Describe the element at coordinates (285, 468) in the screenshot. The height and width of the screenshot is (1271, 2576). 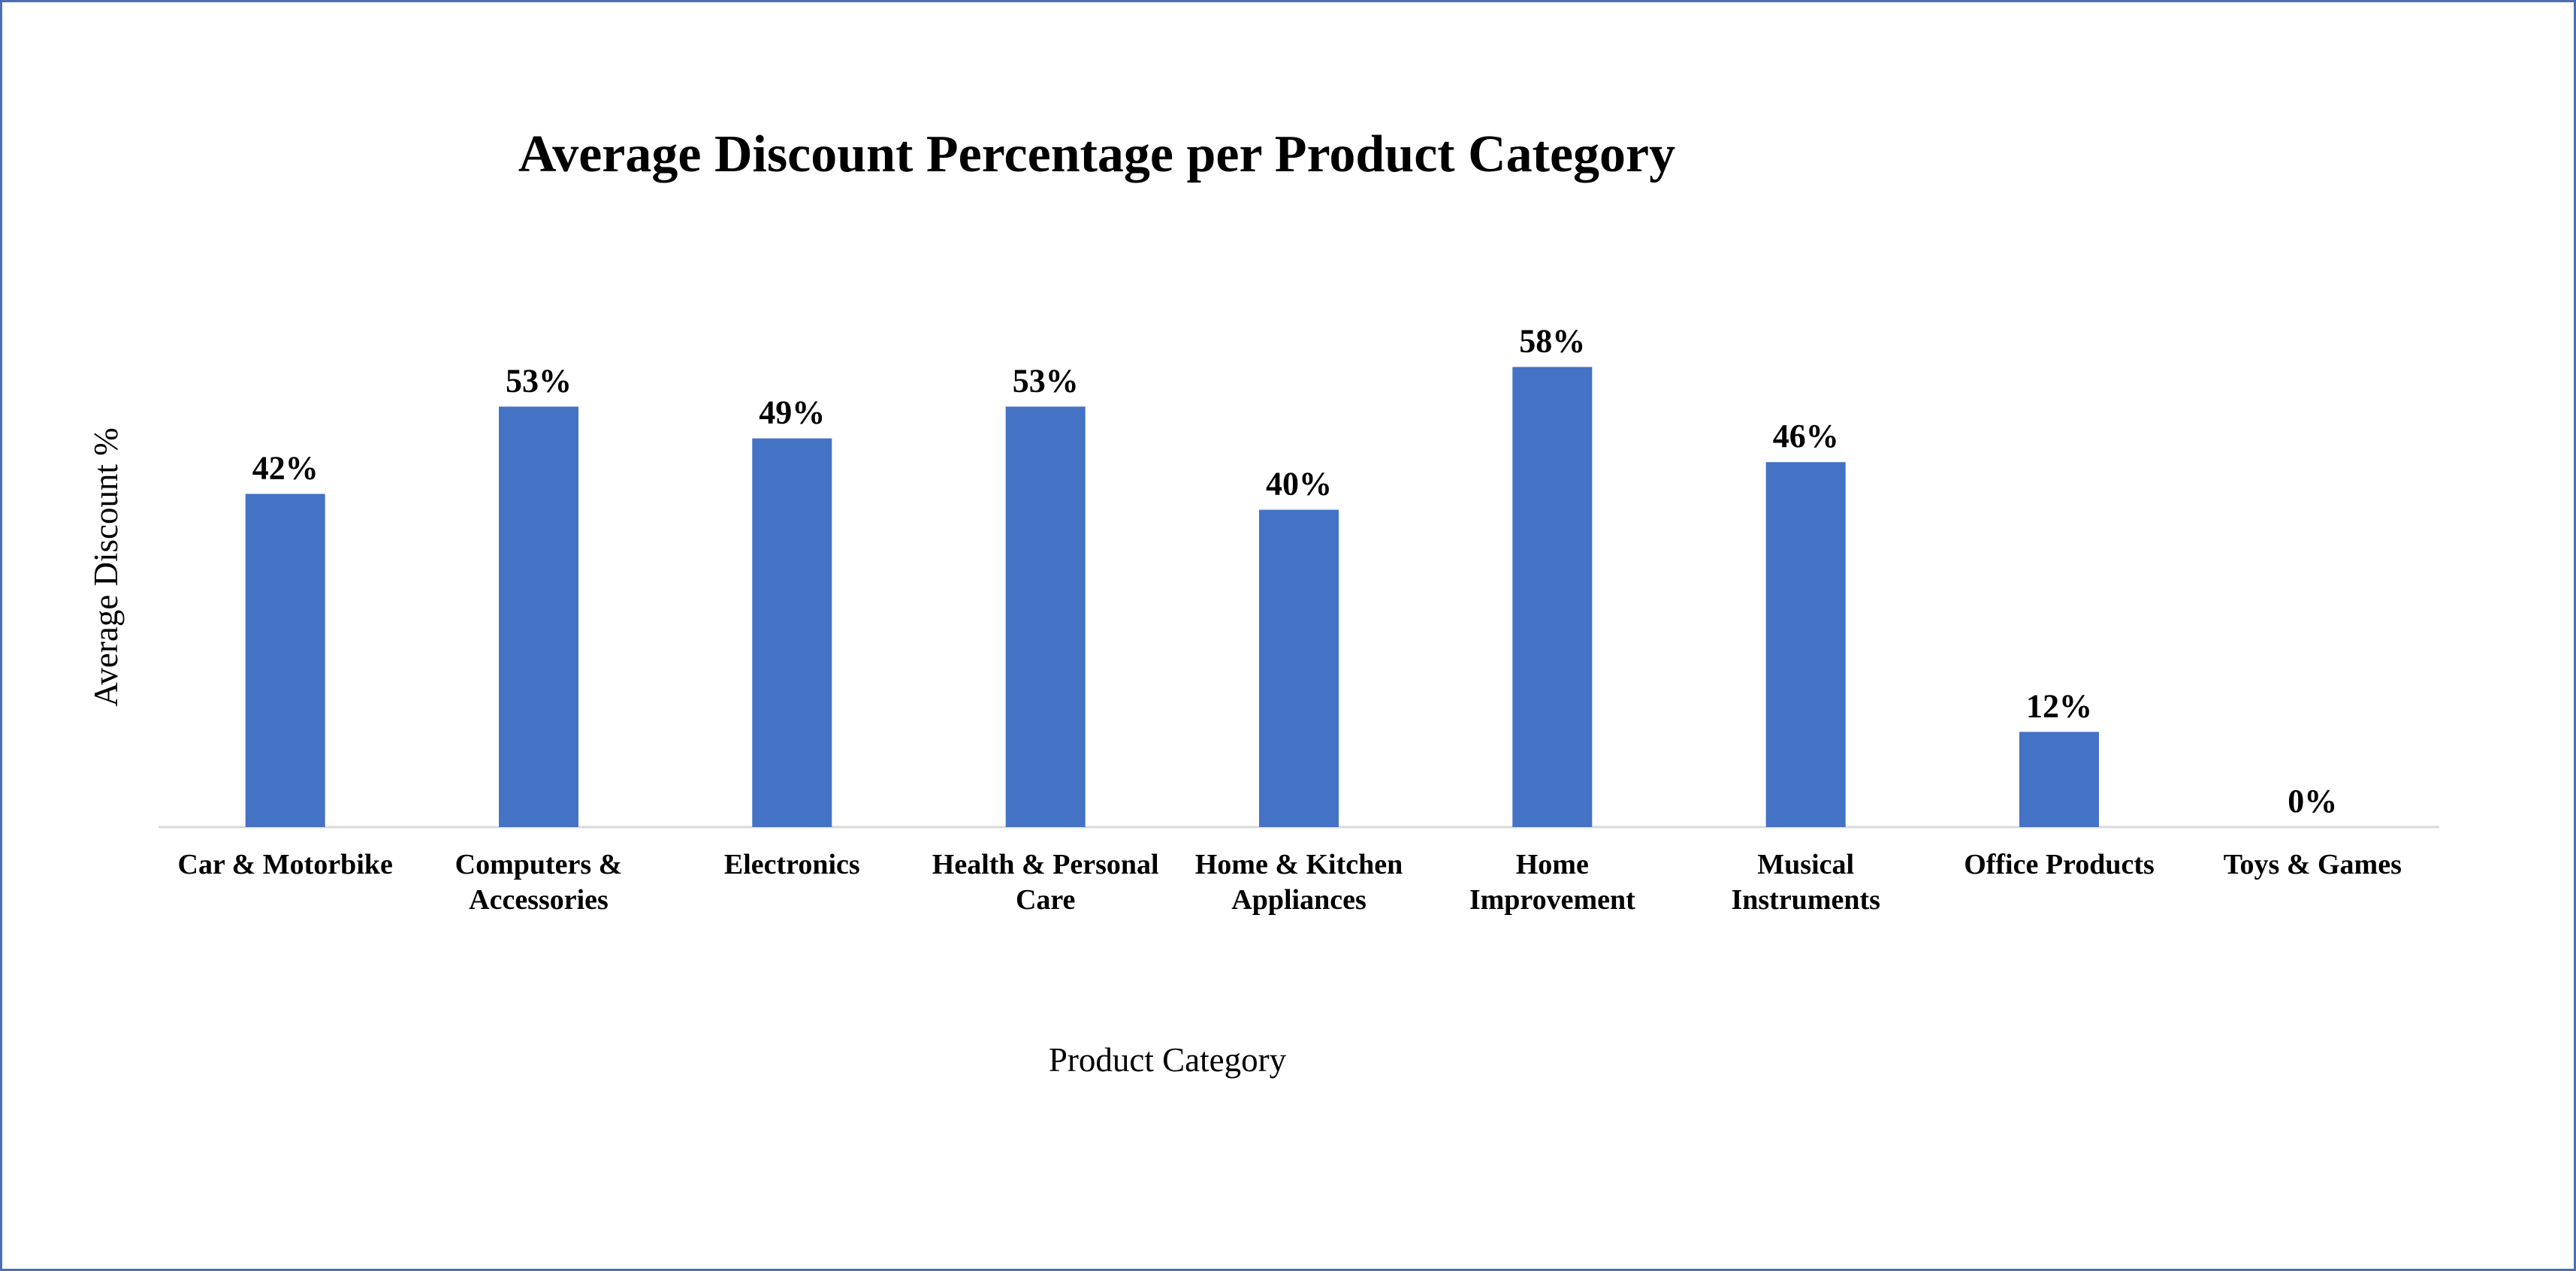
I see `bar-data-label: 42%` at that location.